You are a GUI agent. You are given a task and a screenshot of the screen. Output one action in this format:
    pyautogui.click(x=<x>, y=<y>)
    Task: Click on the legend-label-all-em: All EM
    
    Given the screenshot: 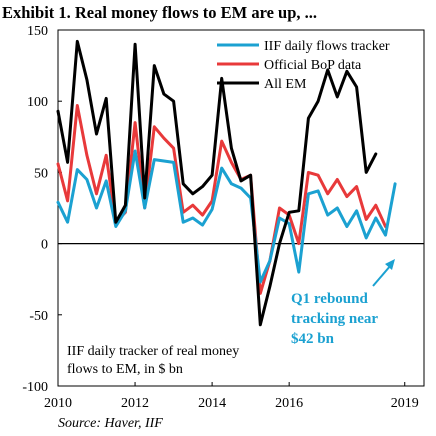 What is the action you would take?
    pyautogui.click(x=285, y=84)
    